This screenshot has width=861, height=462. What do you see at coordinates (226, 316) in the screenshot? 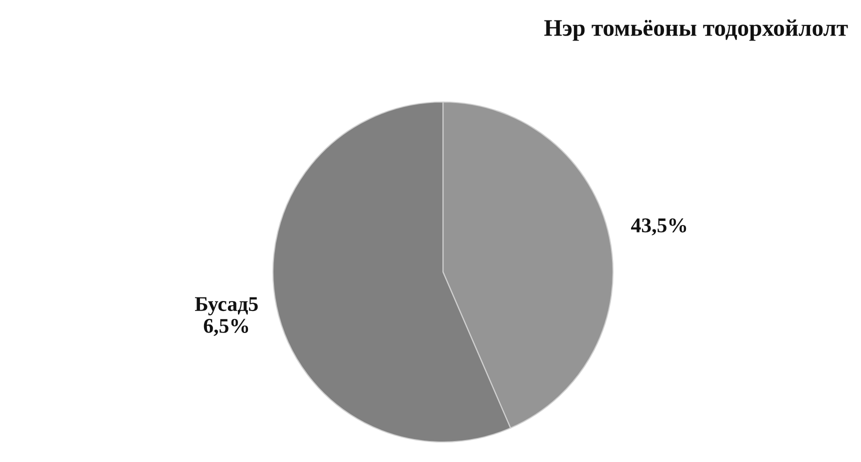
I see `slice-label: Бусад5 6,5%` at bounding box center [226, 316].